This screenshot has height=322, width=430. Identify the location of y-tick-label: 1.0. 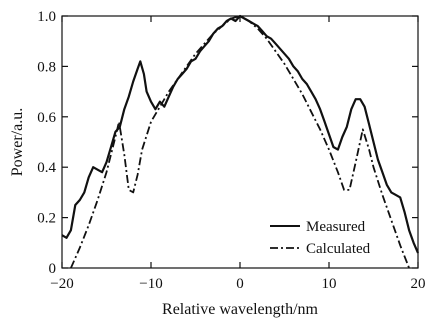
(46, 17).